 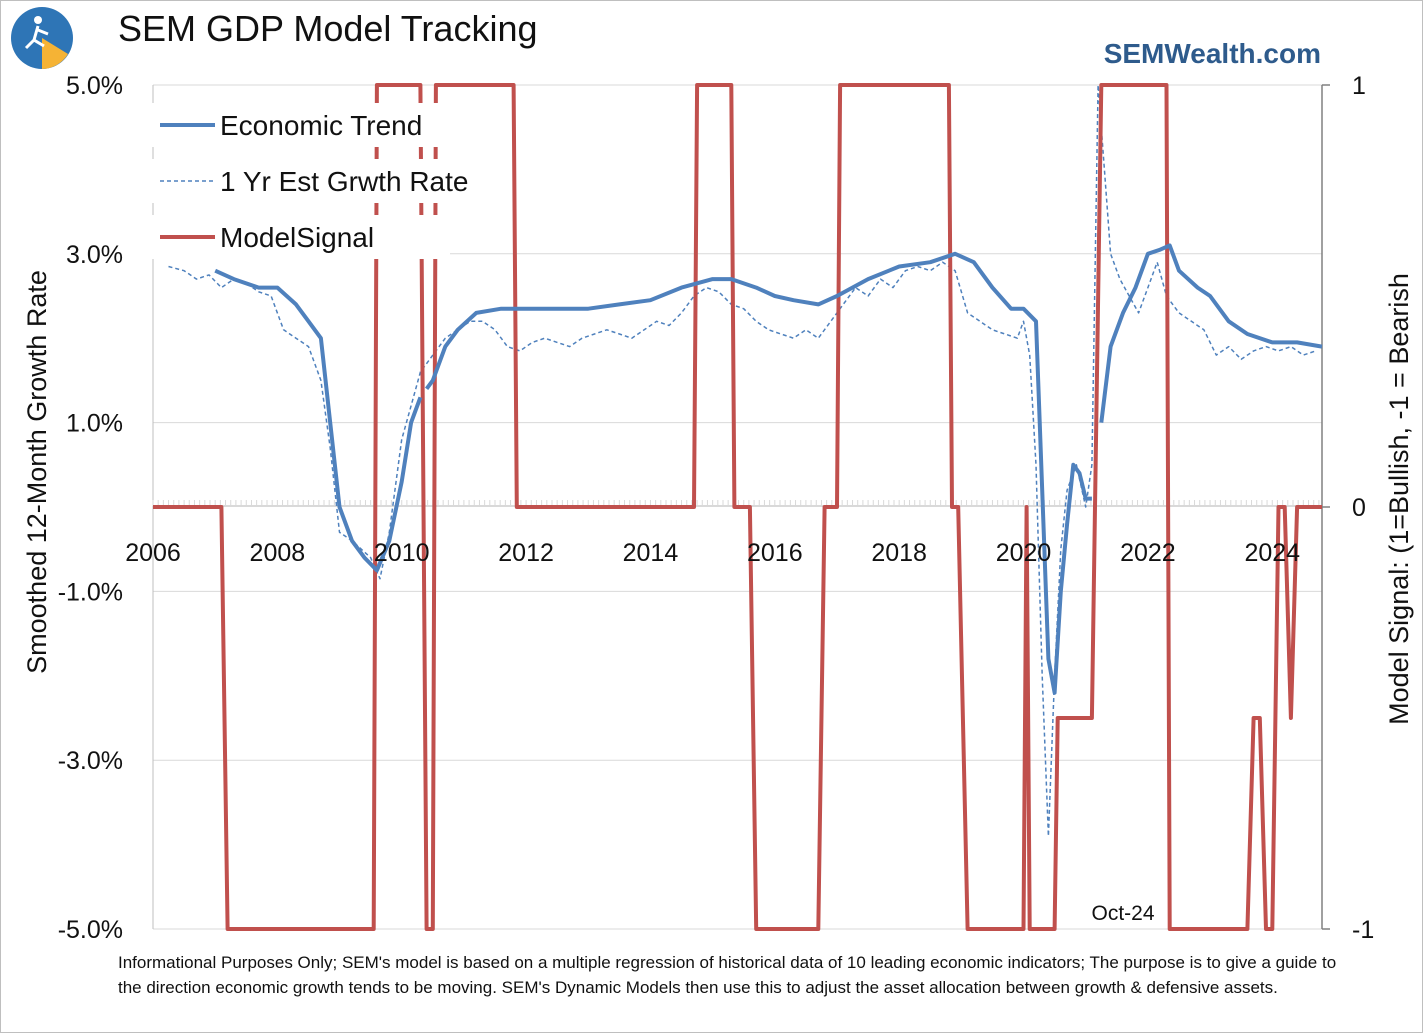 I want to click on legend-bg, so click(x=300, y=181).